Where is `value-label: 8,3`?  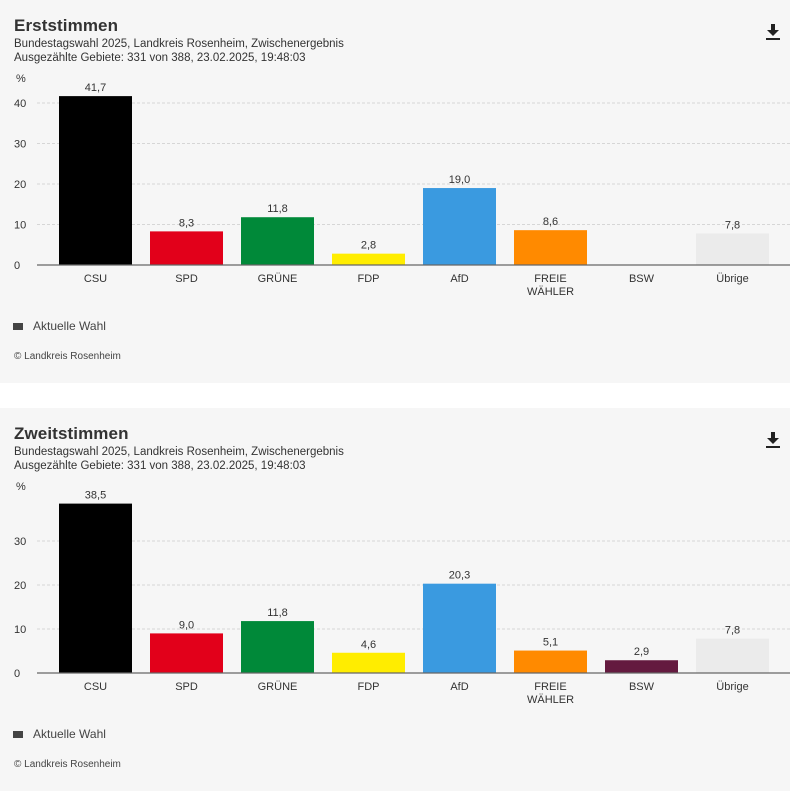 value-label: 8,3 is located at coordinates (186, 223).